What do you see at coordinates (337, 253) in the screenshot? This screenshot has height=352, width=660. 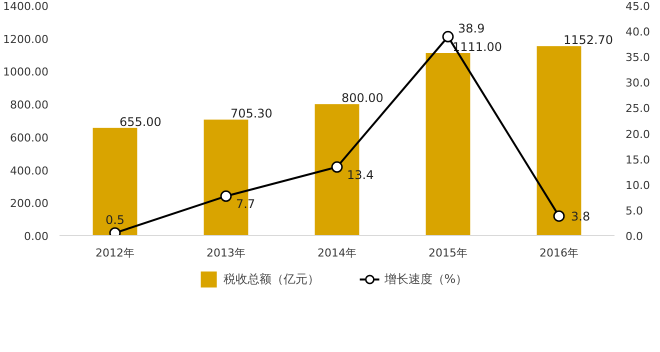 I see `x-tick-label: 2014年` at bounding box center [337, 253].